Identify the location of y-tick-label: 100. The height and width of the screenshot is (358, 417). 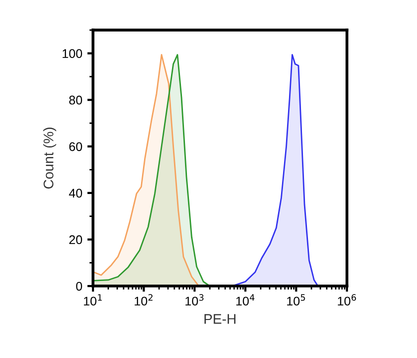
(72, 53).